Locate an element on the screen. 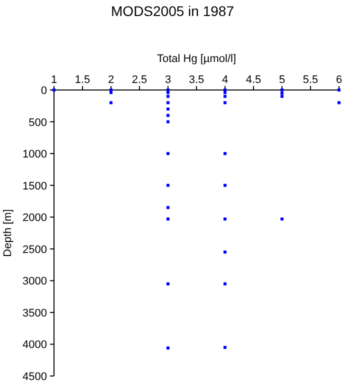 This screenshot has width=345, height=384. y-tick-label: 1500 is located at coordinates (34, 186).